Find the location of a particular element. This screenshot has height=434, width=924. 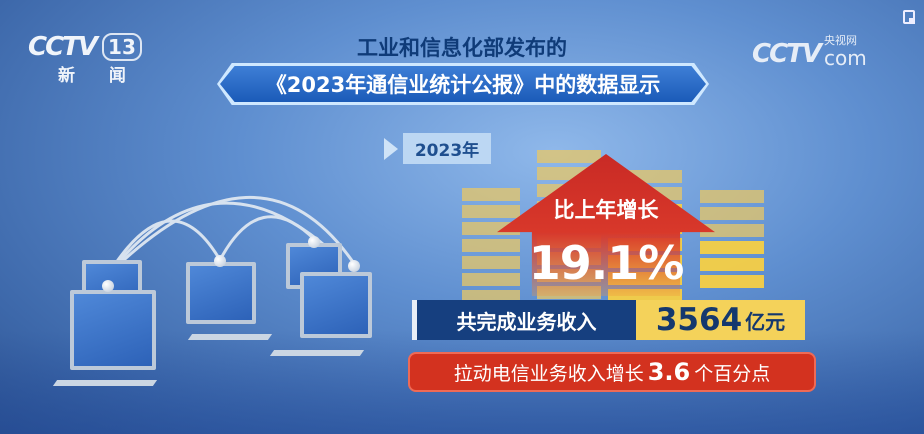

headline-banner: 《2023年通信业统计公报》中的数据显示 is located at coordinates (463, 84).